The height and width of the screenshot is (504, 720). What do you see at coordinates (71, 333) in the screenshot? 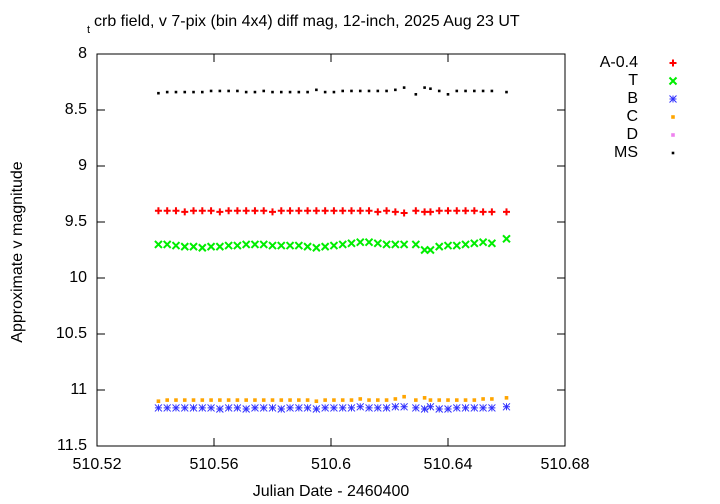
I see `y-tick-label: 10.5` at bounding box center [71, 333].